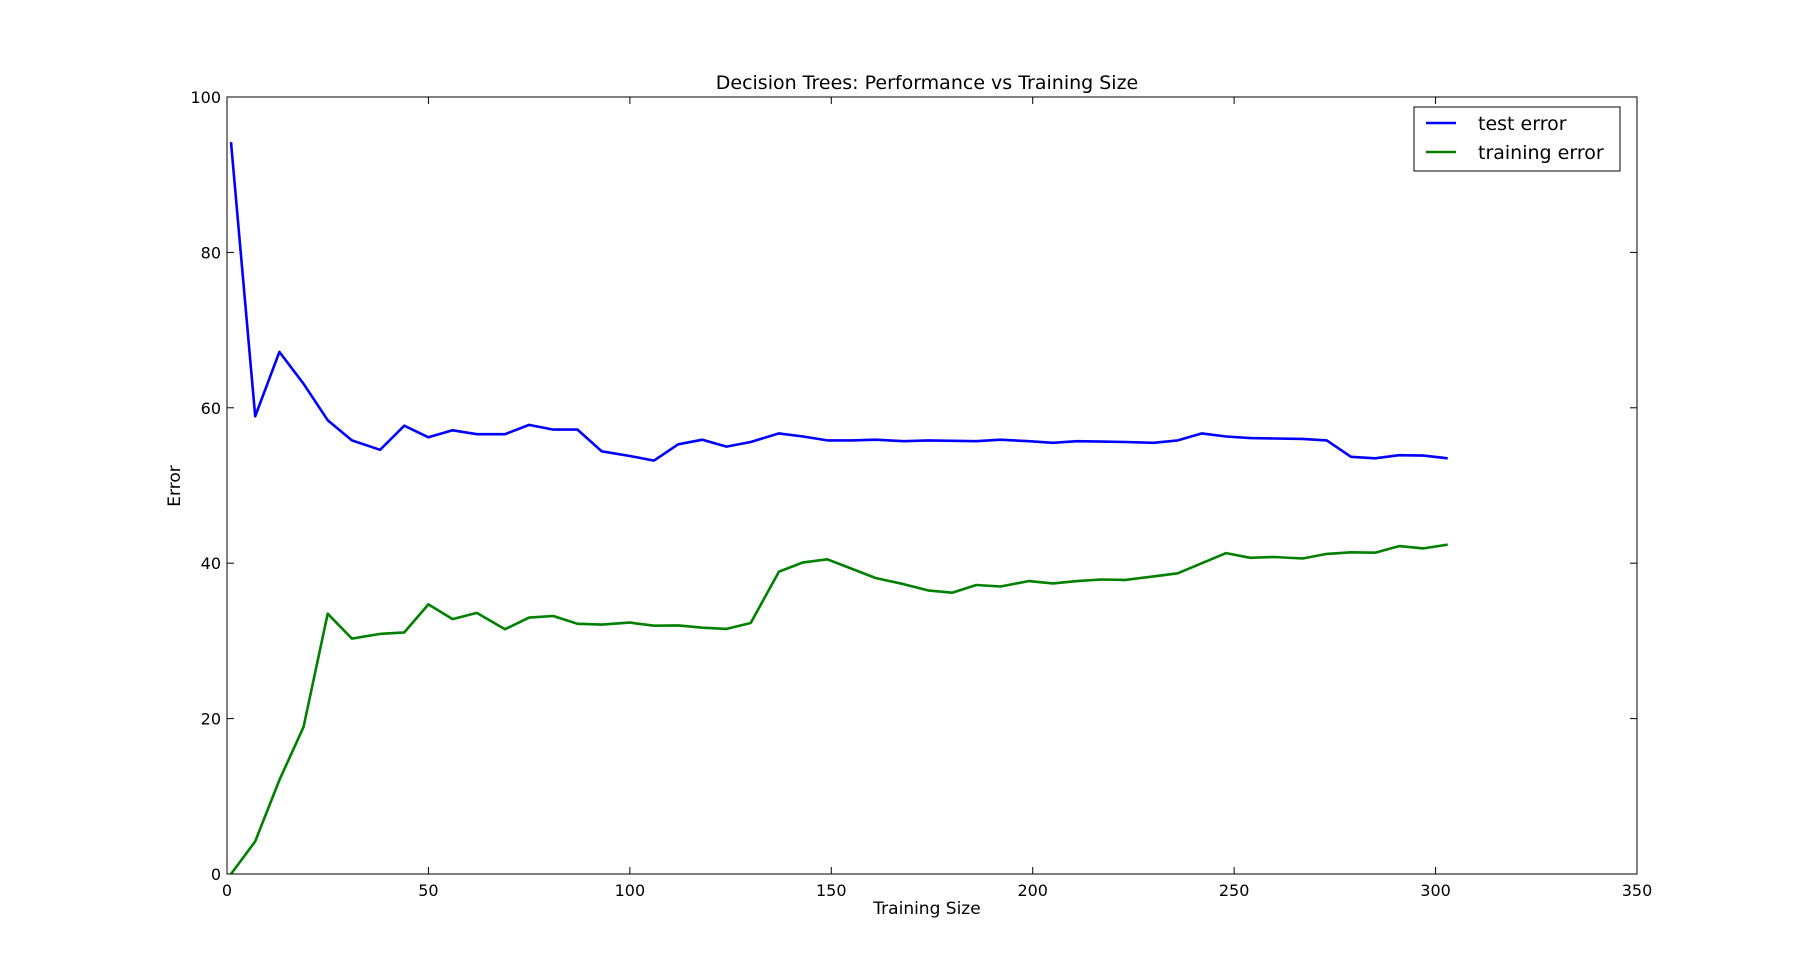 The width and height of the screenshot is (1800, 961). Describe the element at coordinates (630, 890) in the screenshot. I see `x-tick-label: 100` at that location.